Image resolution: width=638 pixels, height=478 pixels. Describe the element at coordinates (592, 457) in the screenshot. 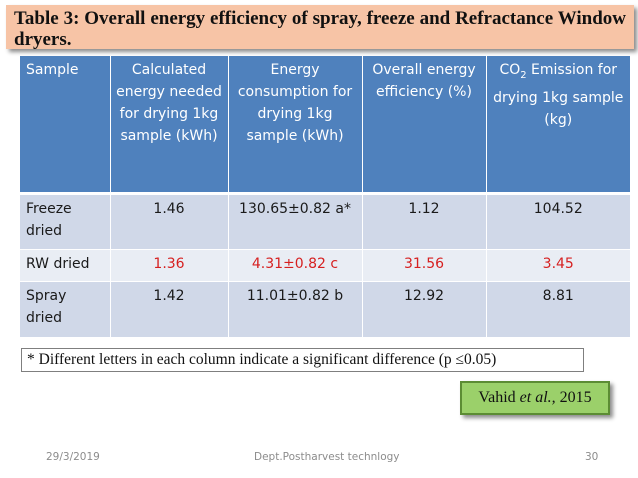

I see `footer-page-number: 30` at that location.